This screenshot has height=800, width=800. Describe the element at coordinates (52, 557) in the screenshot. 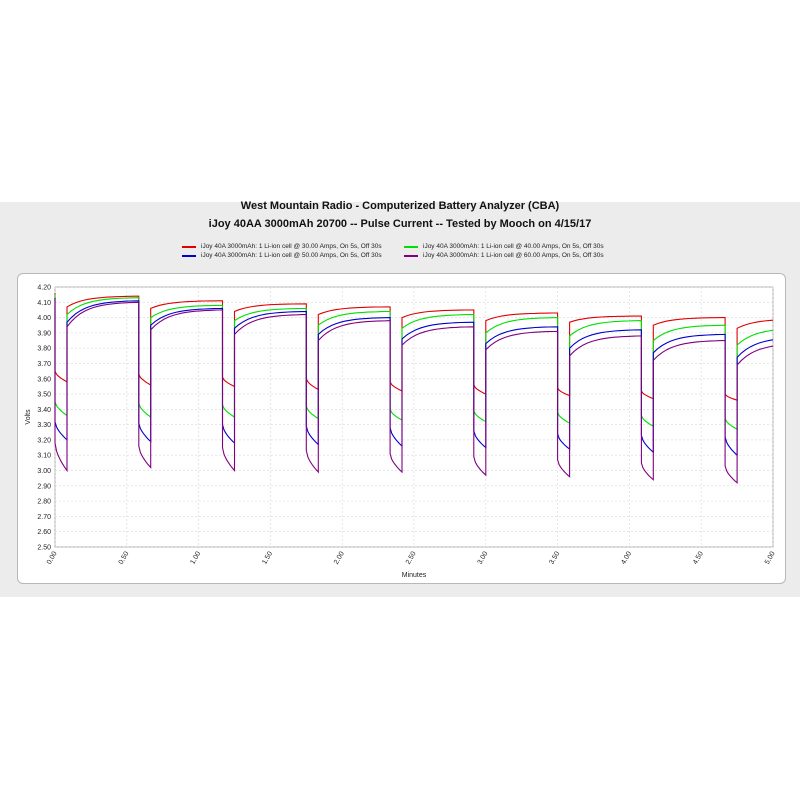

I see `x-tick-label: 0.00` at that location.